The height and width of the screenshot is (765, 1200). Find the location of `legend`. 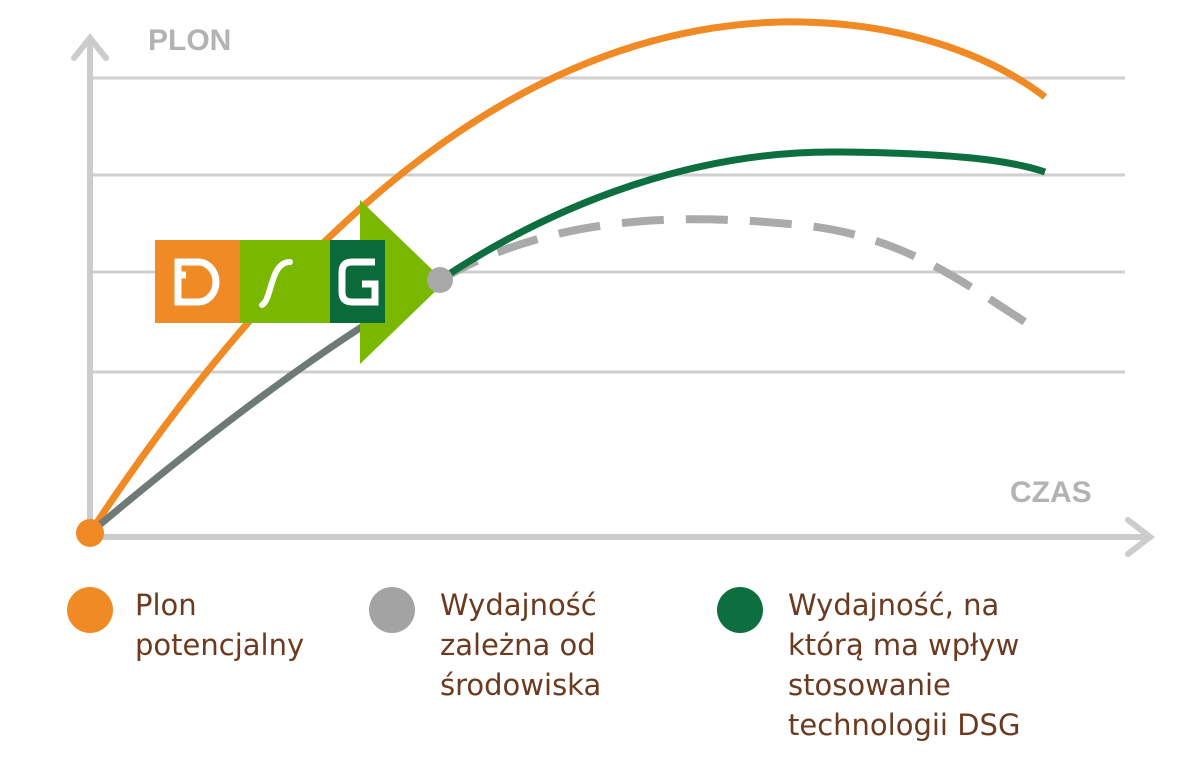

legend is located at coordinates (415, 610).